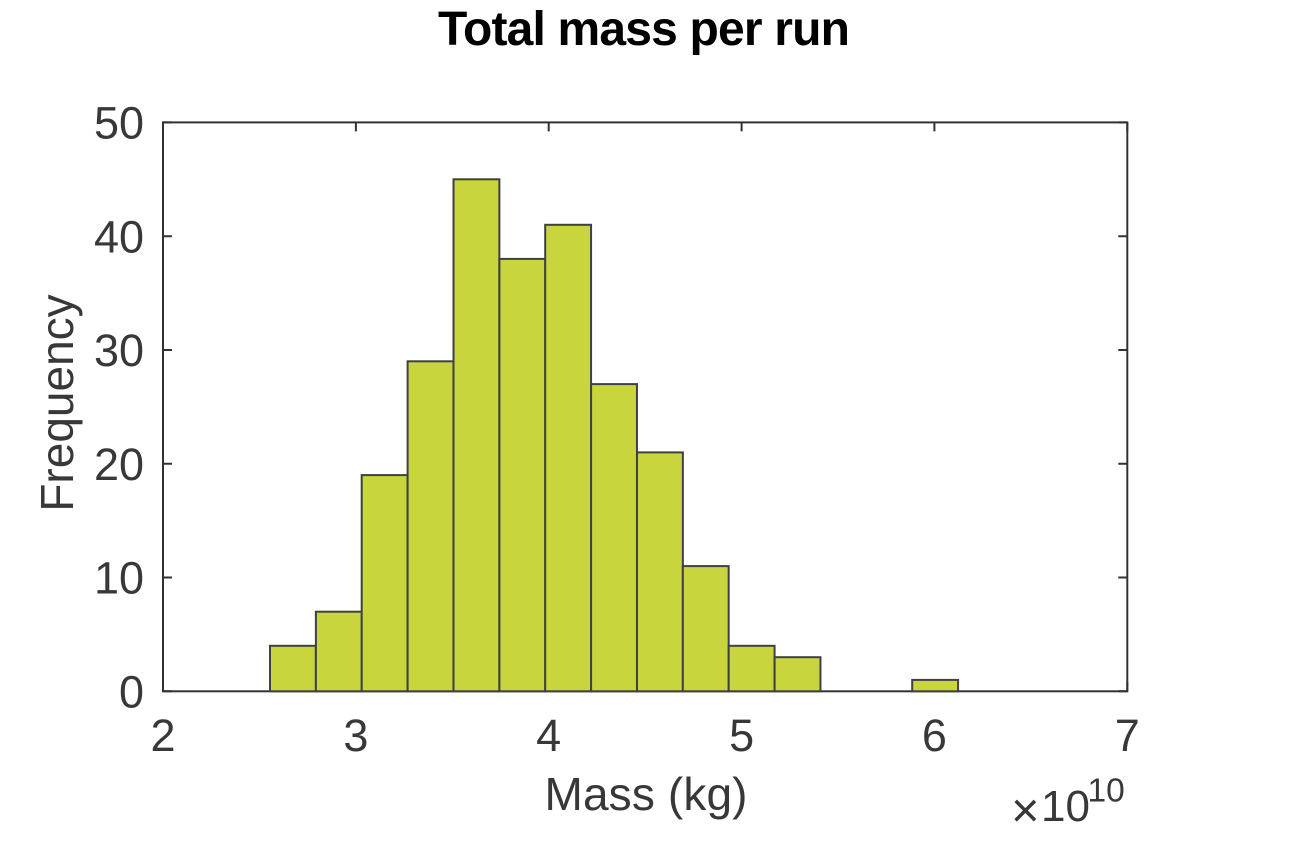 This screenshot has width=1309, height=844. I want to click on svg-text: Mass (kg), so click(646, 794).